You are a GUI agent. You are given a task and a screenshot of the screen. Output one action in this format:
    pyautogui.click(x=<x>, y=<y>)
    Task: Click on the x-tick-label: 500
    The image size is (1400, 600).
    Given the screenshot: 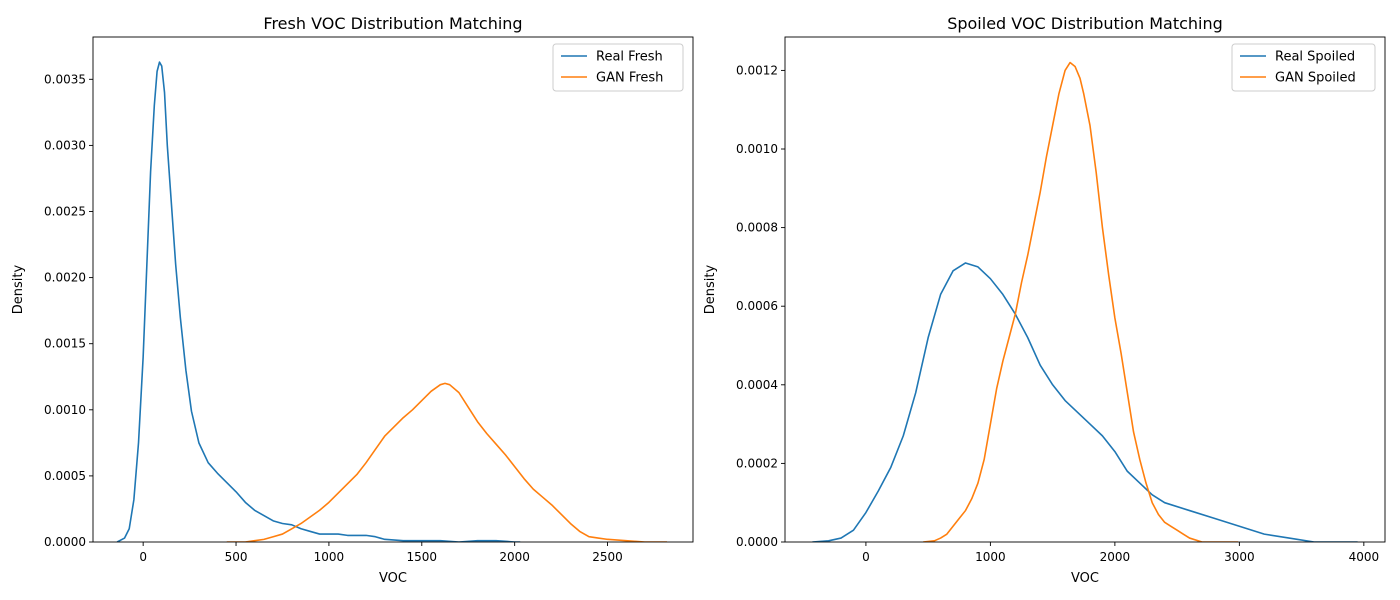 What is the action you would take?
    pyautogui.click(x=236, y=557)
    